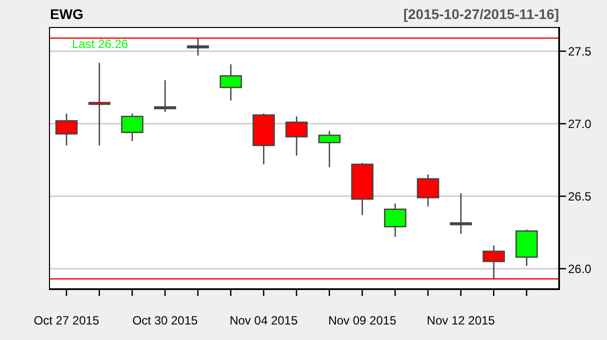  What do you see at coordinates (165, 321) in the screenshot?
I see `x-tick-label: Oct 30 2015` at bounding box center [165, 321].